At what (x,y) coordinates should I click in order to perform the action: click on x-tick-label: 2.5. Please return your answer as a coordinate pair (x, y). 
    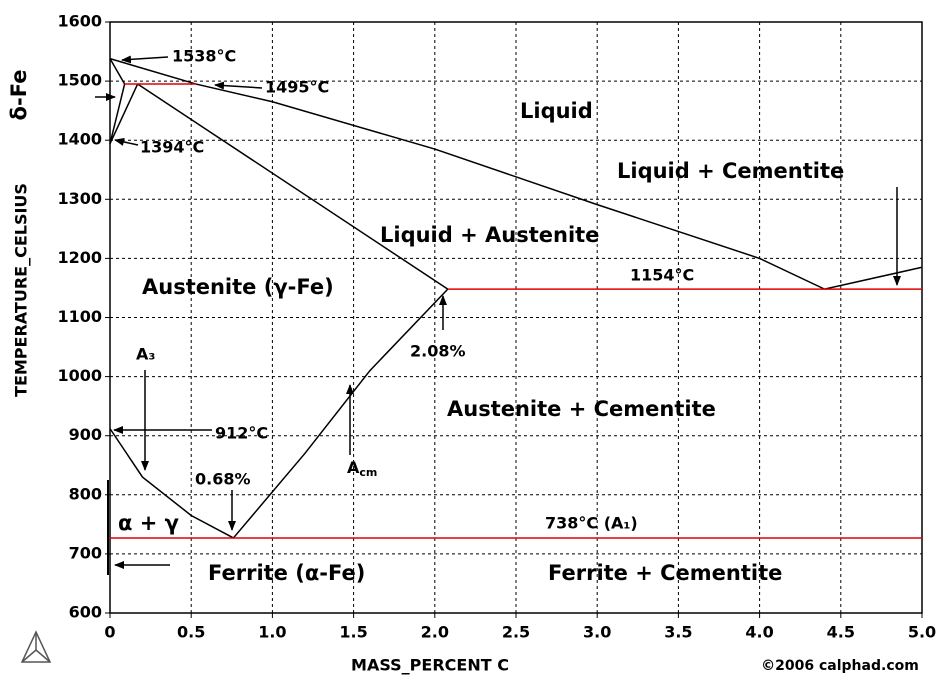
    Looking at the image, I should click on (516, 632).